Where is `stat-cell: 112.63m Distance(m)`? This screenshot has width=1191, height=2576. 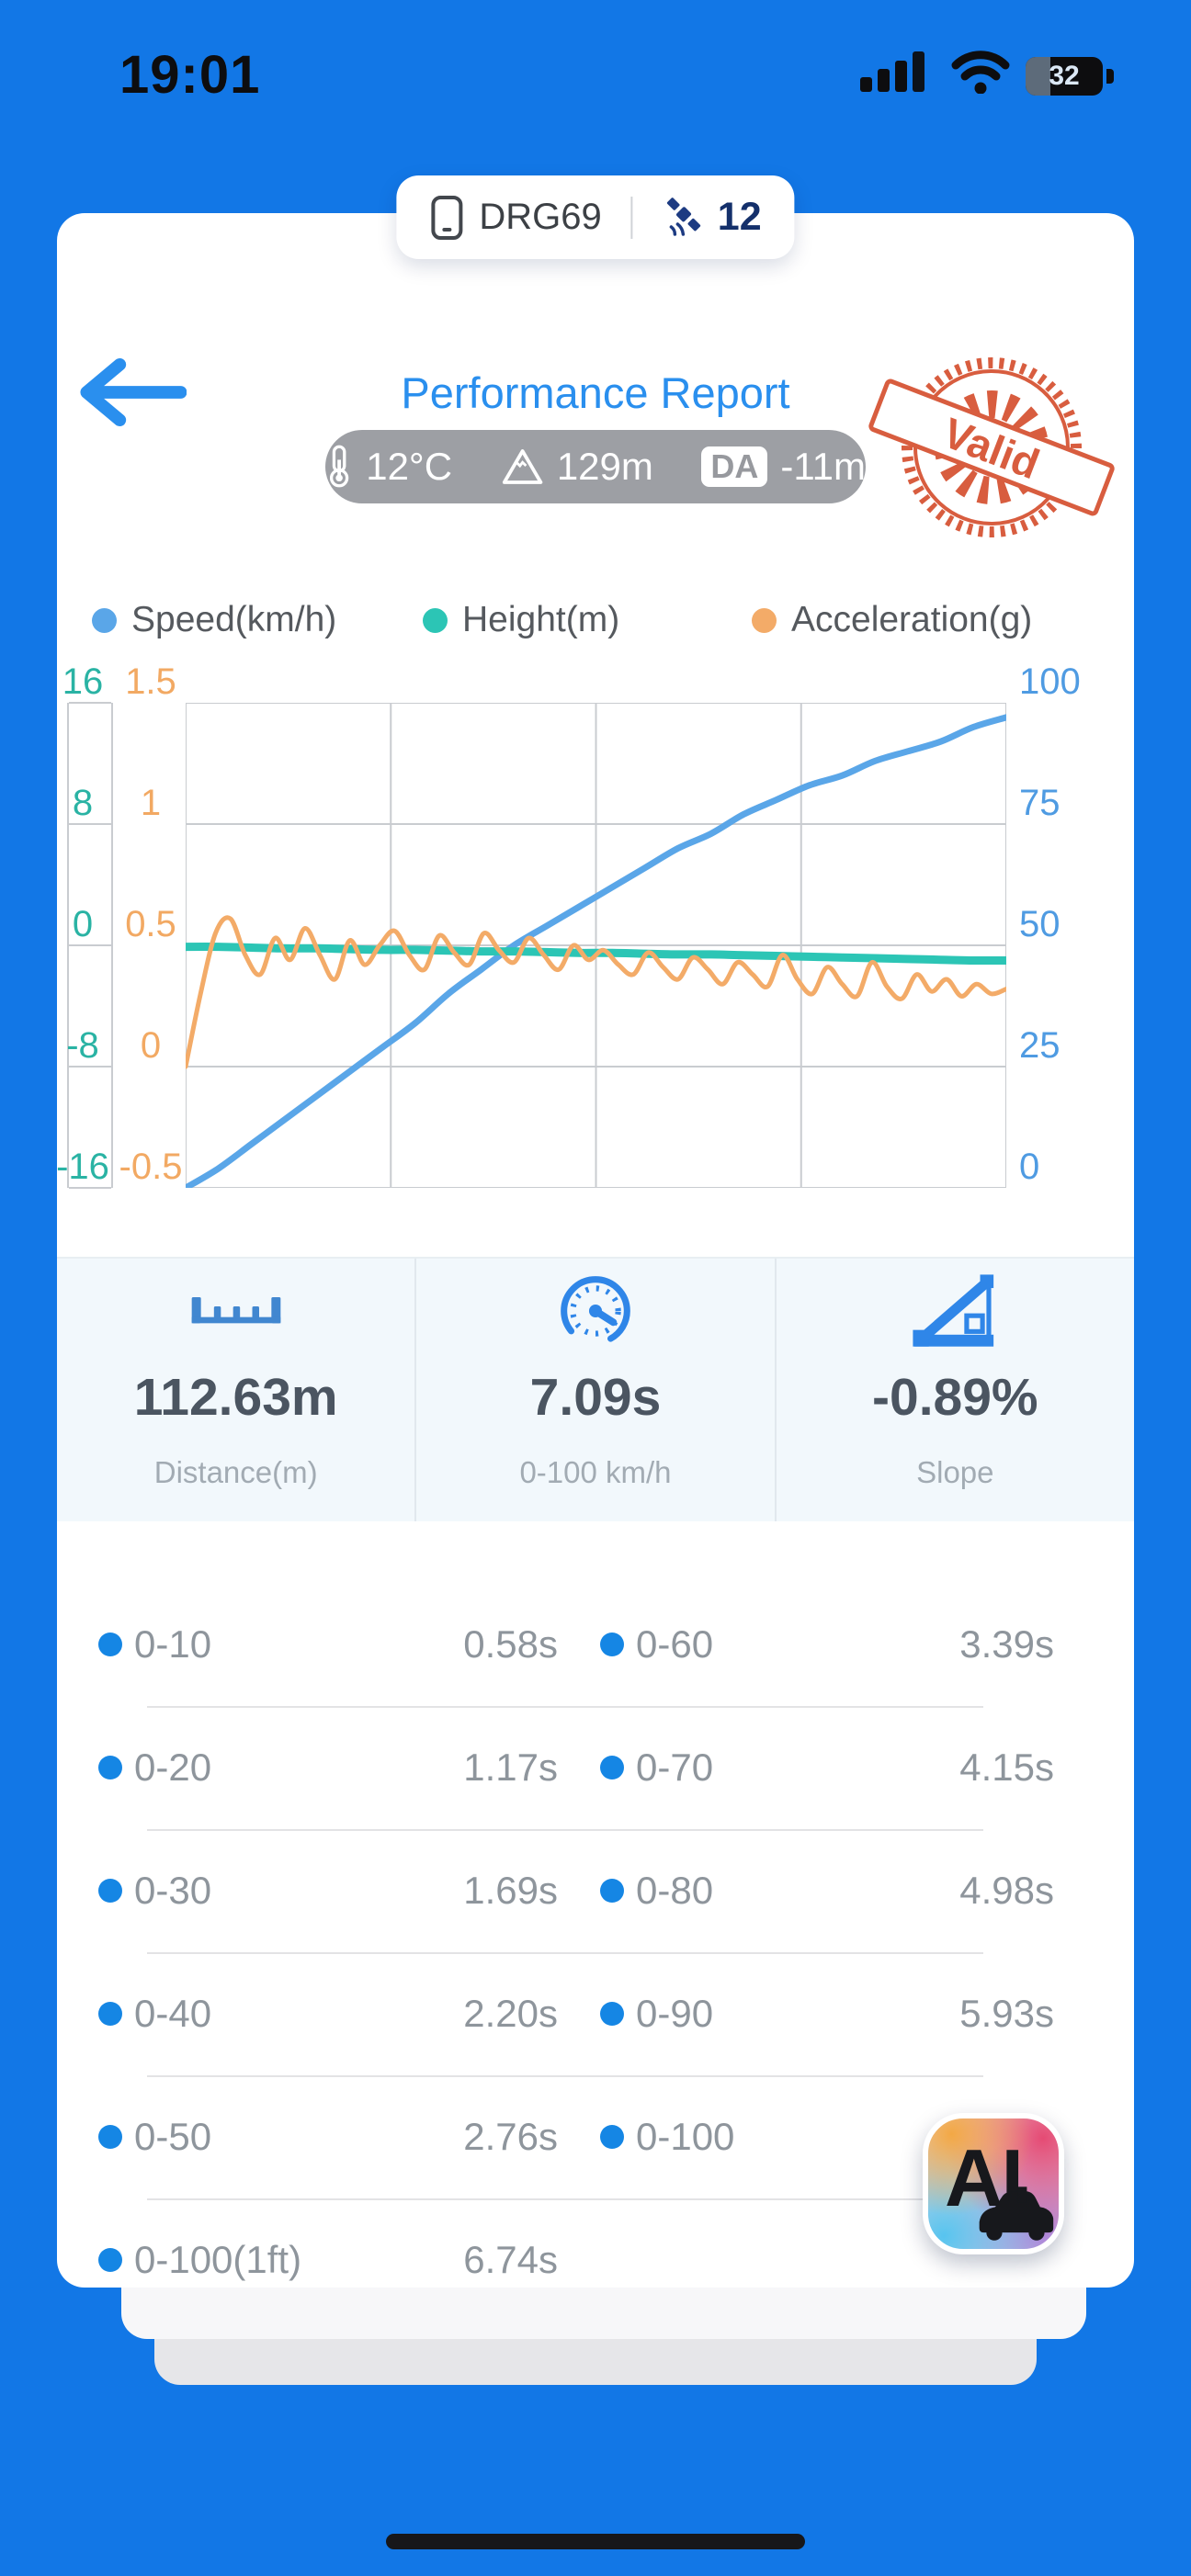 stat-cell: 112.63m Distance(m) is located at coordinates (236, 1390).